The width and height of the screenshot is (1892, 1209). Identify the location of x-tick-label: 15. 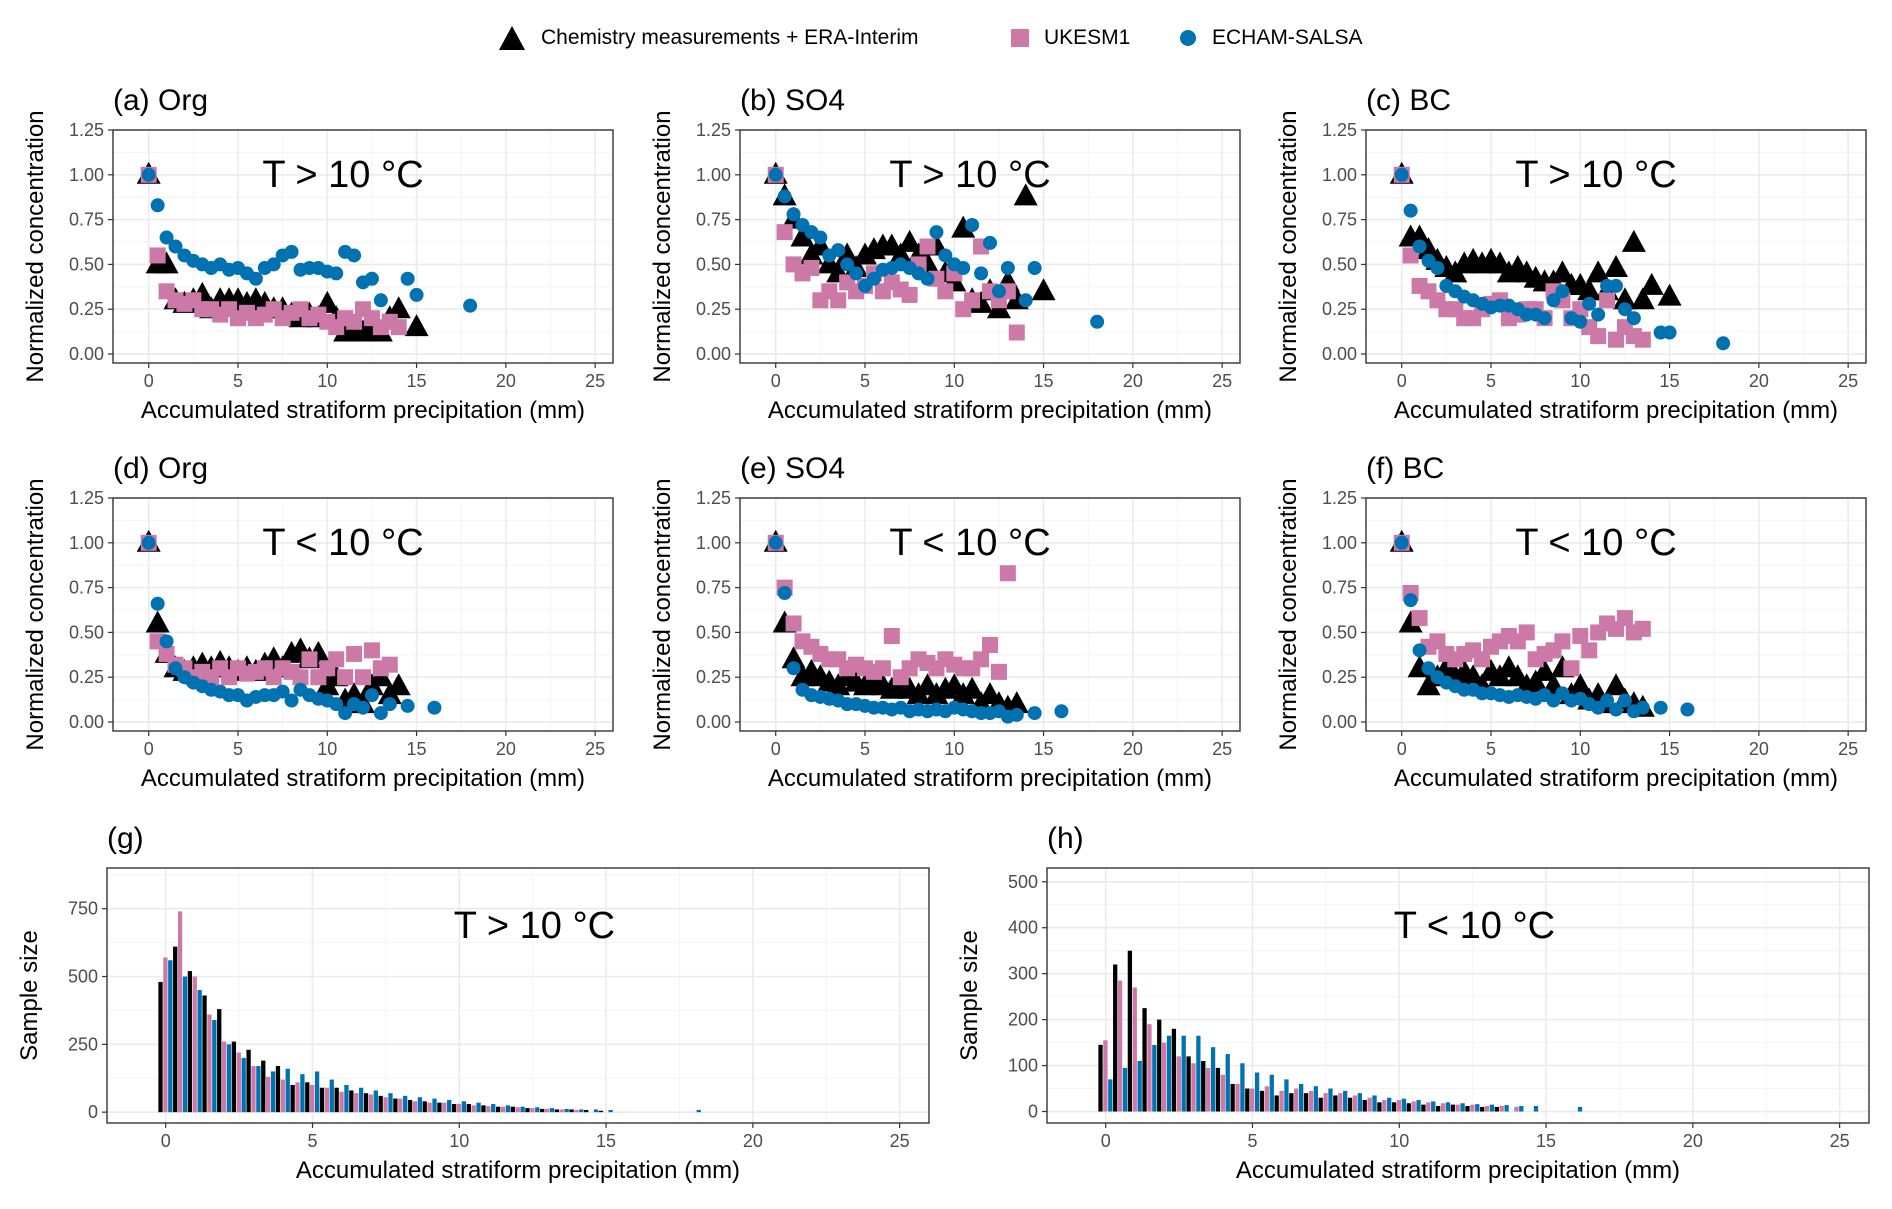
(417, 749).